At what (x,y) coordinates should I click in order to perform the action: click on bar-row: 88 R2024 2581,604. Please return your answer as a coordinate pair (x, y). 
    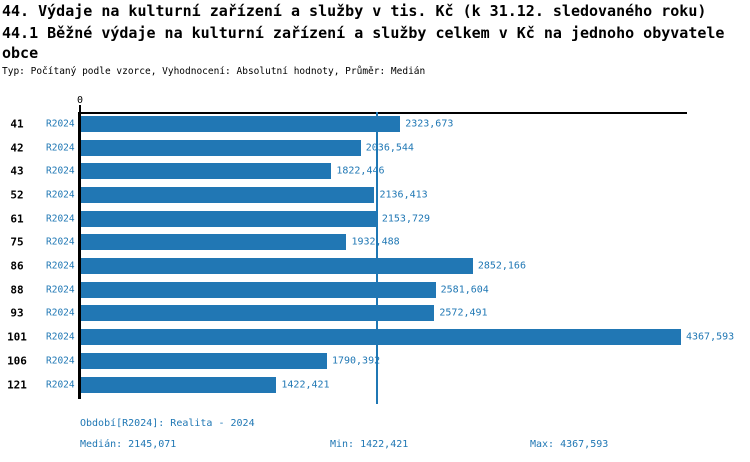
    Looking at the image, I should click on (375, 290).